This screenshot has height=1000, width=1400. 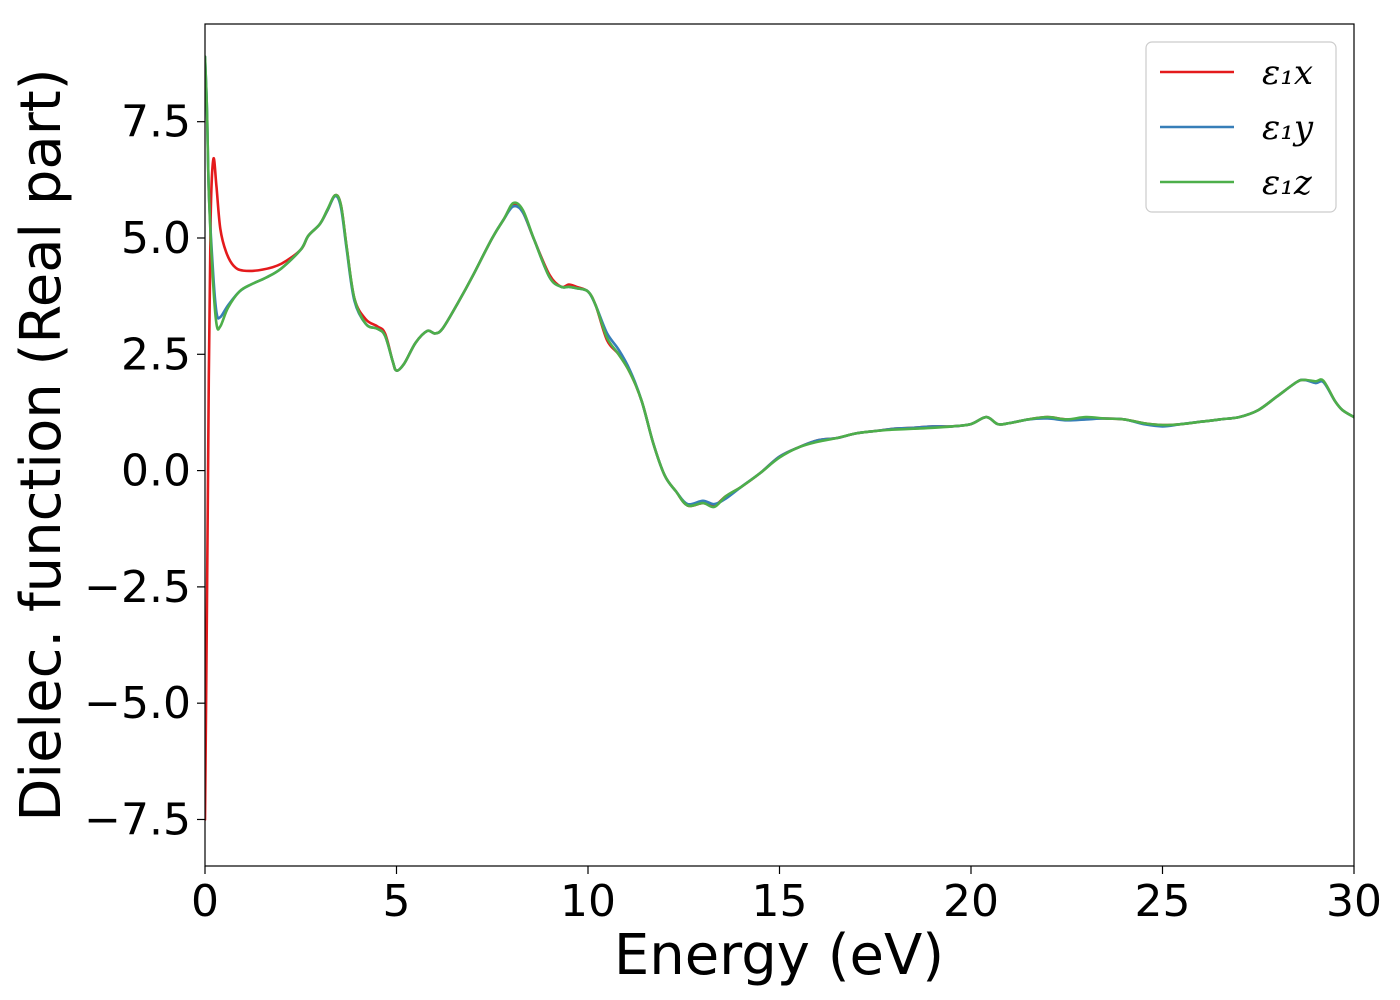 I want to click on x-tick-label: 5, so click(x=397, y=901).